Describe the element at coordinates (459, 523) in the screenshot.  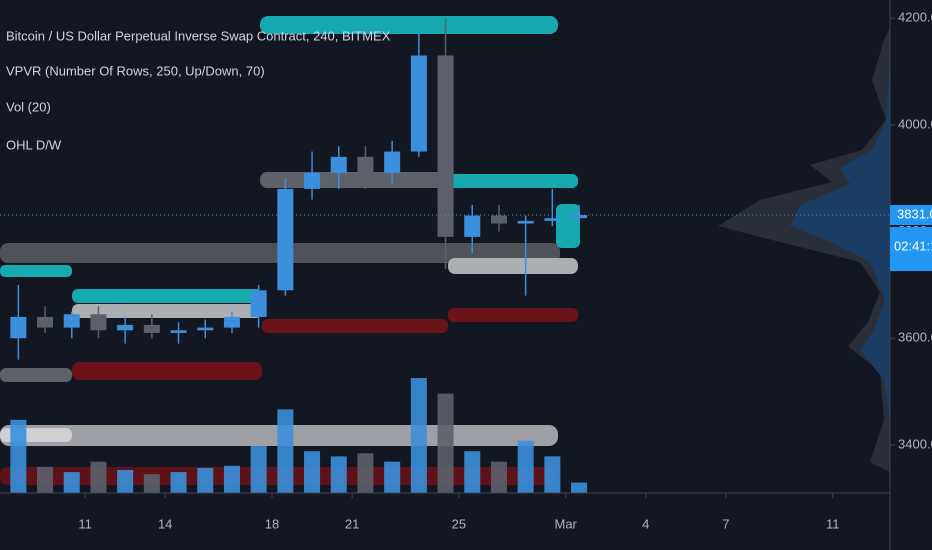
I see `x-tick-label: 25` at that location.